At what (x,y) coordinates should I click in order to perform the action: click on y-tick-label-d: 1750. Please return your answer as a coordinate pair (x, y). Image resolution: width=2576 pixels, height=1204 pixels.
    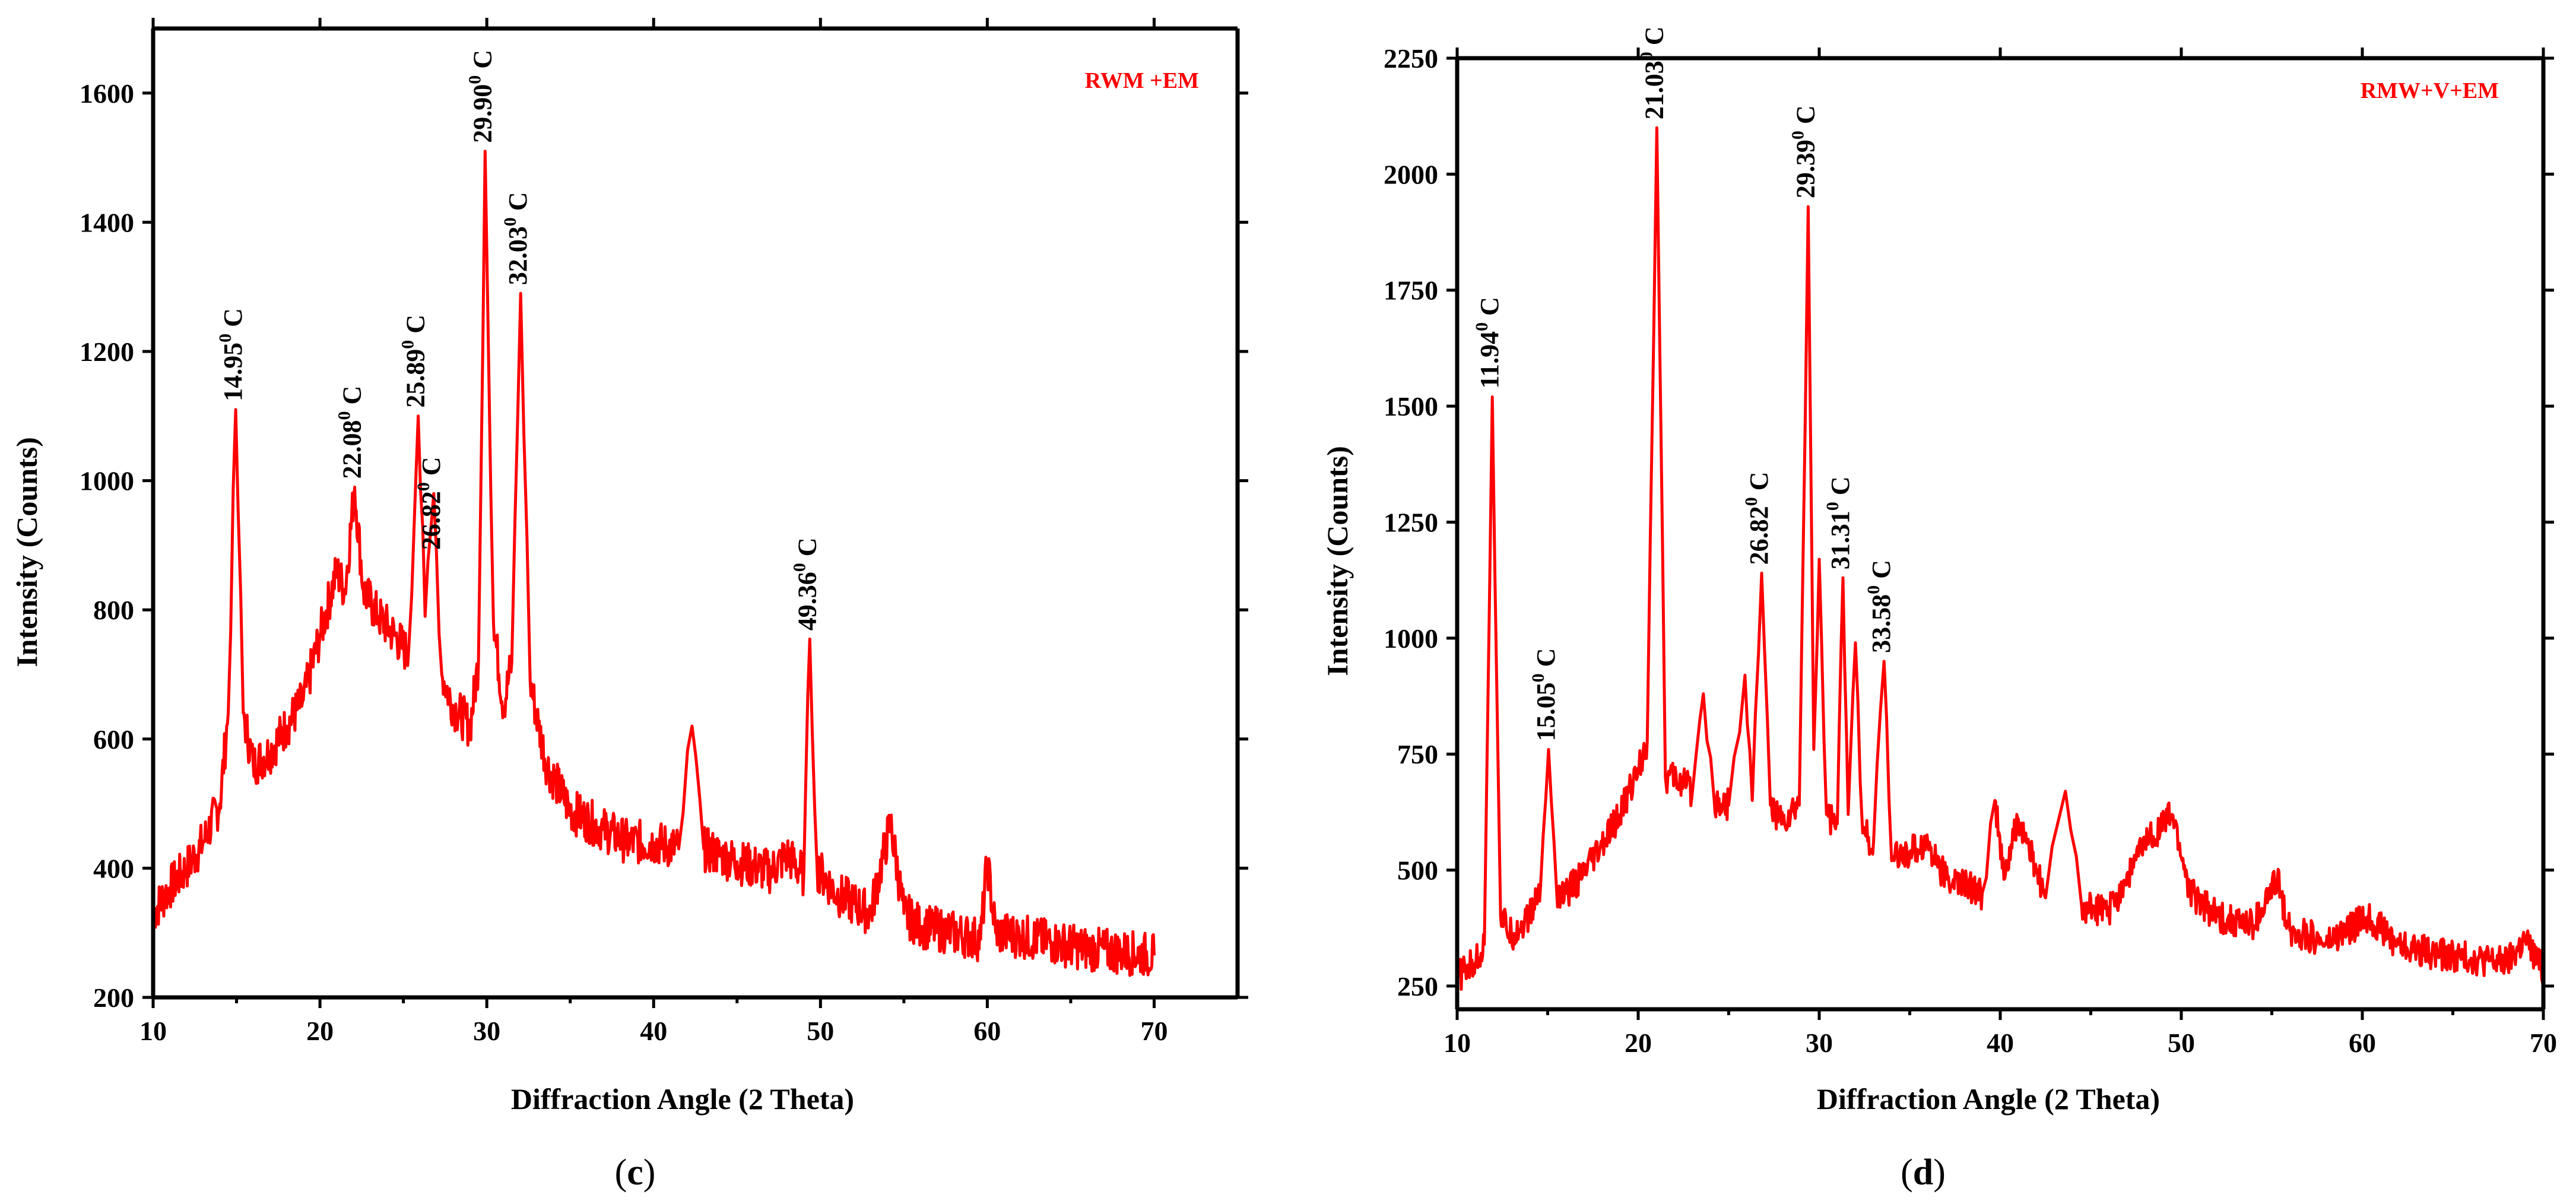
    Looking at the image, I should click on (1411, 290).